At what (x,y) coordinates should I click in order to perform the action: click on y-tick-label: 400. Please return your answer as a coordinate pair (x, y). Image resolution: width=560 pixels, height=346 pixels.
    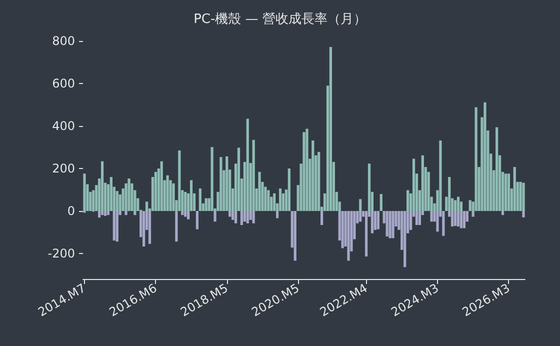
    Looking at the image, I should click on (63, 126).